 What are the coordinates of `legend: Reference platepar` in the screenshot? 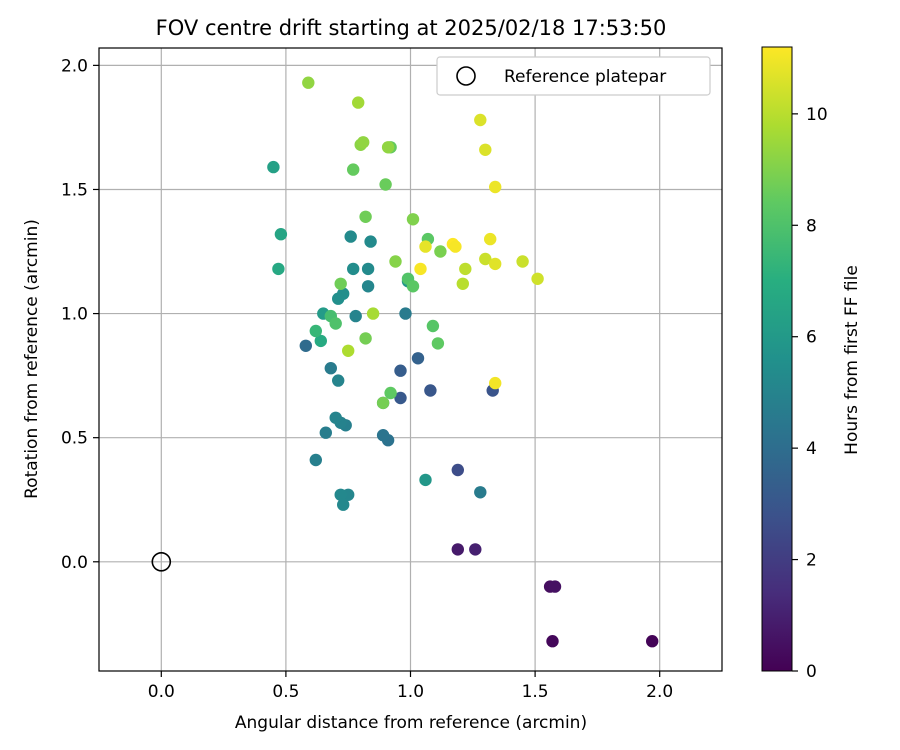 It's located at (573, 76).